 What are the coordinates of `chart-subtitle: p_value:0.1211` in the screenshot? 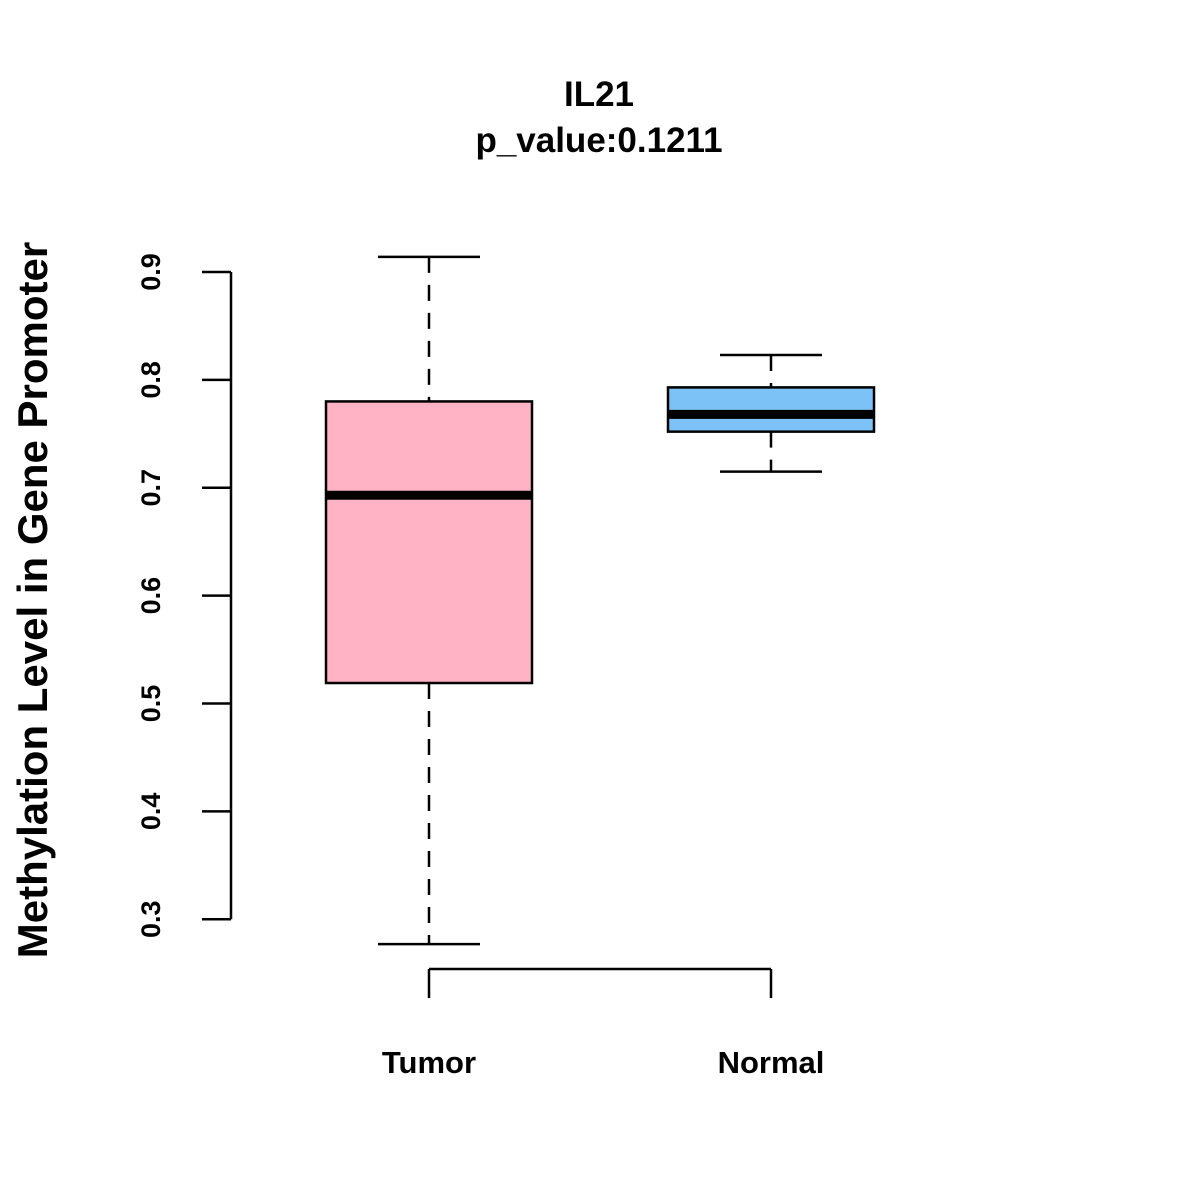 It's located at (598, 140).